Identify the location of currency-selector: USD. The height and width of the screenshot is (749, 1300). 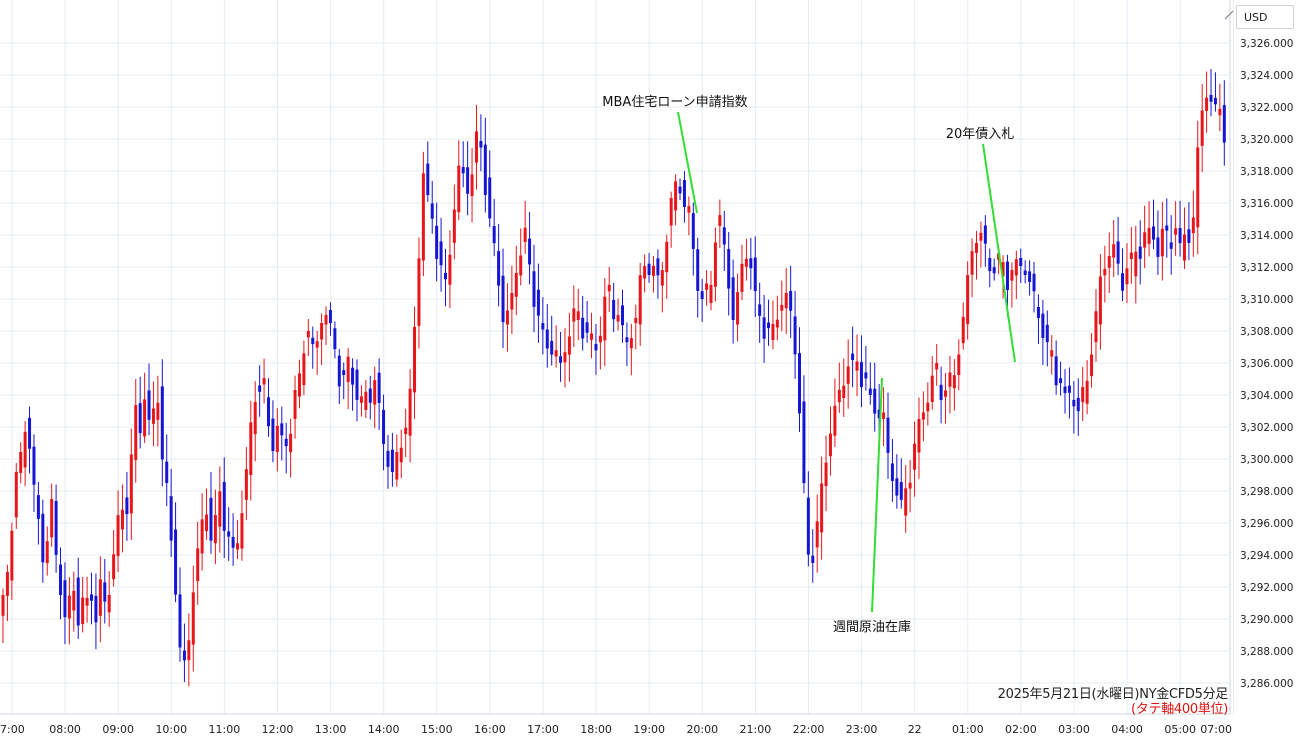
(1265, 17).